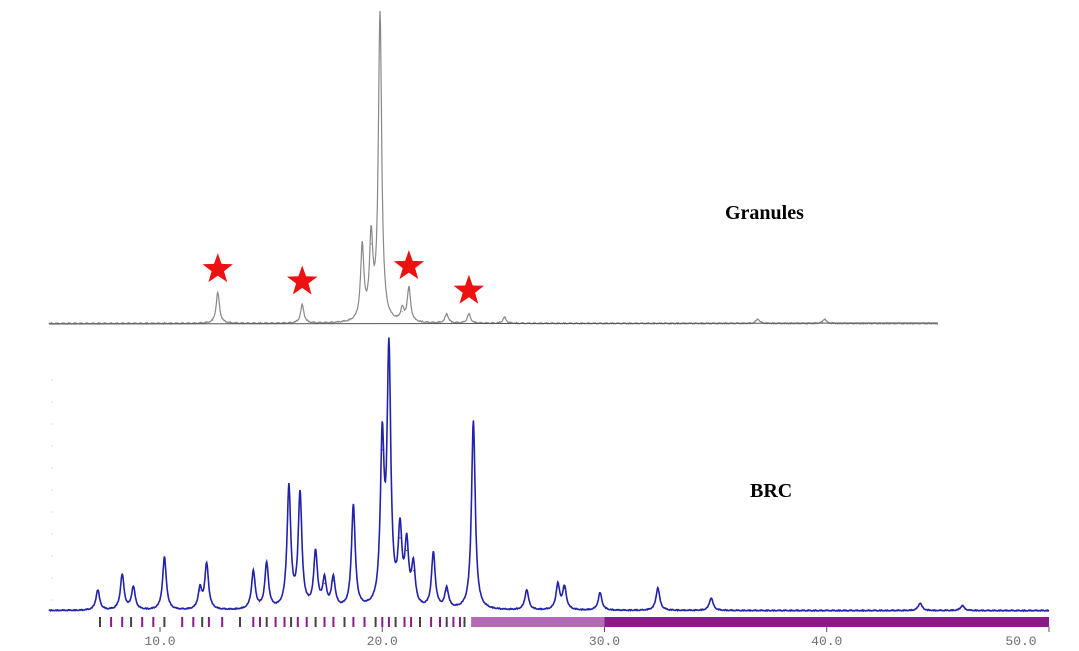  Describe the element at coordinates (382, 641) in the screenshot. I see `x-tick-label: 20.0` at that location.